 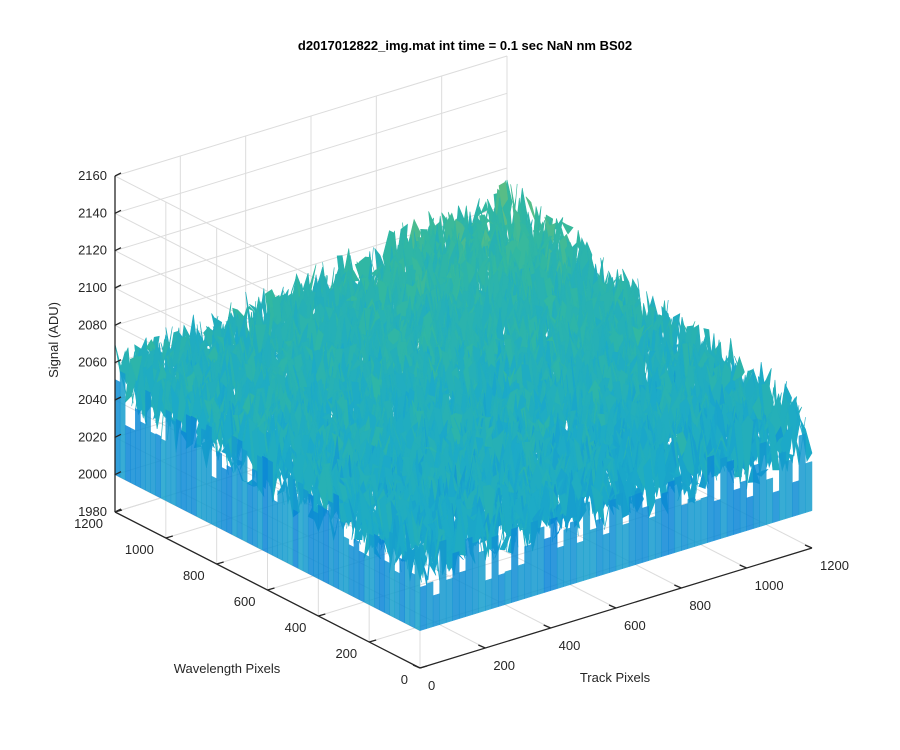 What do you see at coordinates (404, 679) in the screenshot?
I see `y-tick-label: 0` at bounding box center [404, 679].